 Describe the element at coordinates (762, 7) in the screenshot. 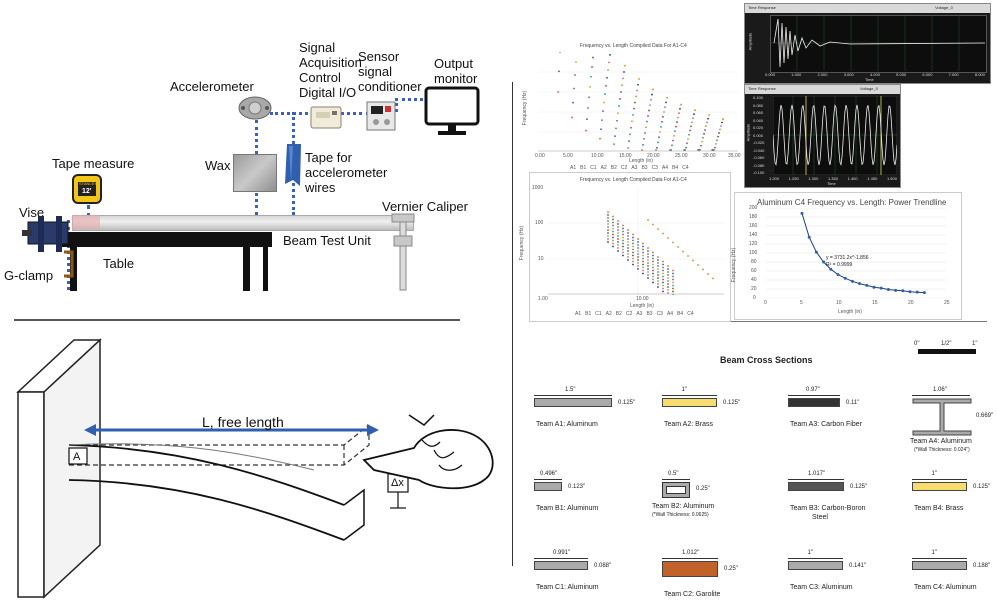

I see `scope1-title: Time Response` at that location.